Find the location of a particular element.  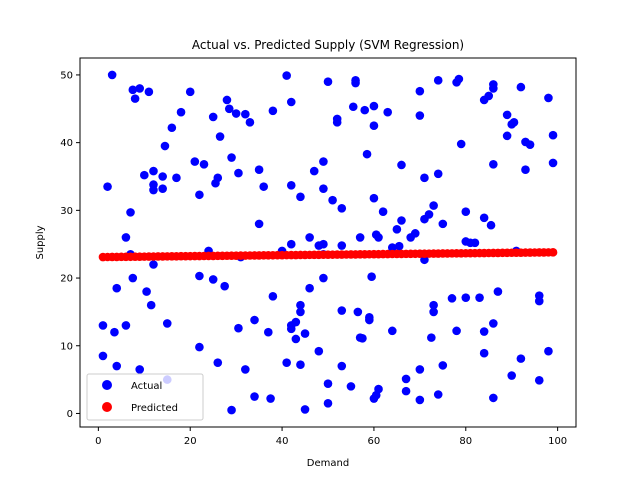

y-tick-label: 10 is located at coordinates (66, 346).